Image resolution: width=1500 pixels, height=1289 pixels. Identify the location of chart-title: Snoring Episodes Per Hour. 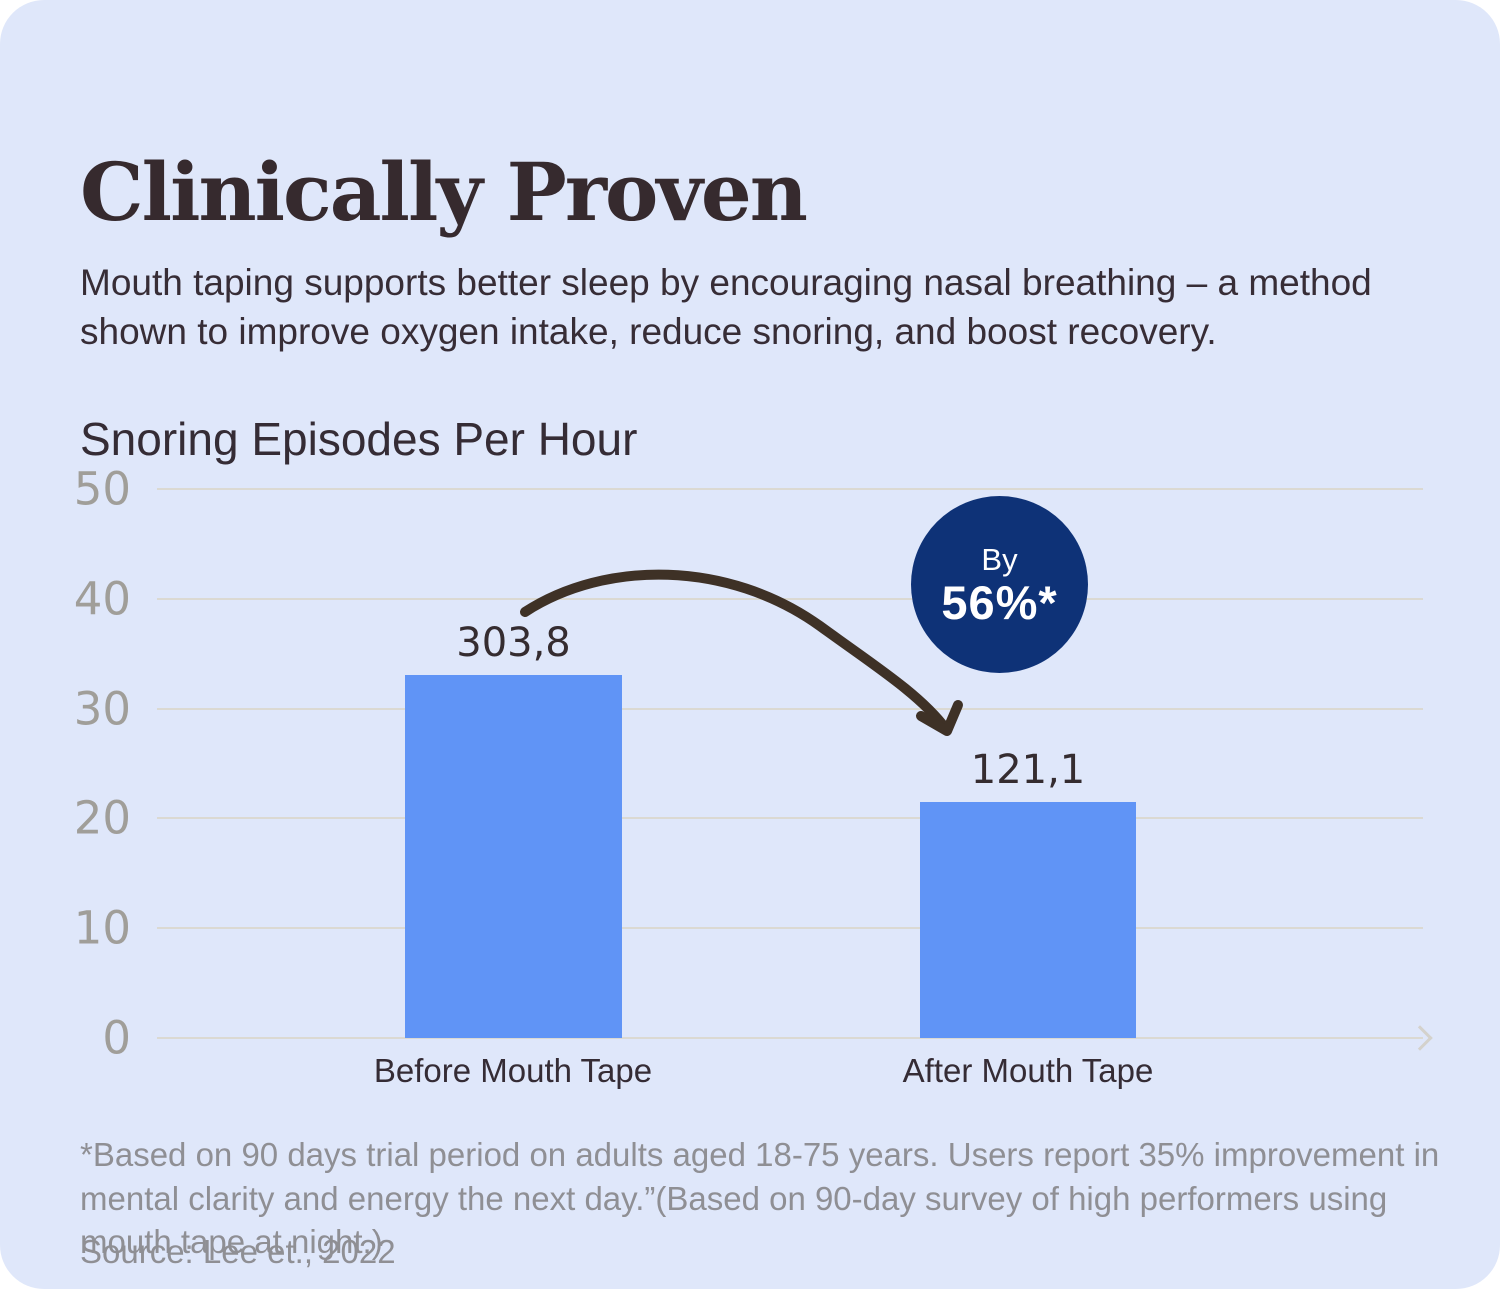
(359, 439).